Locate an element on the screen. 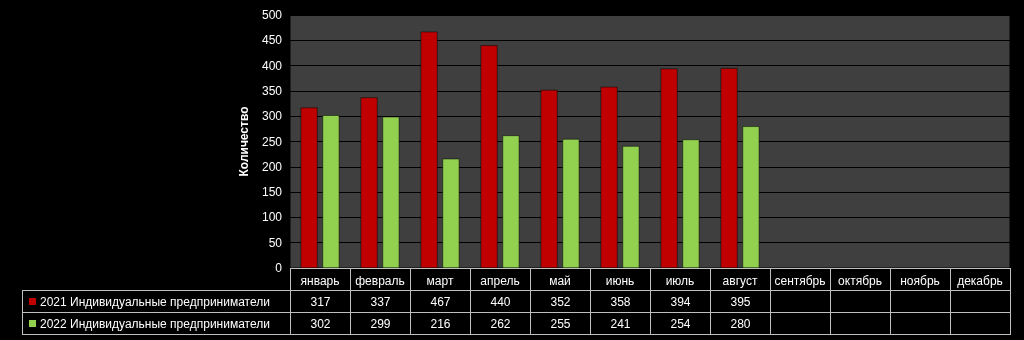  y-tick-label: 100 is located at coordinates (272, 217).